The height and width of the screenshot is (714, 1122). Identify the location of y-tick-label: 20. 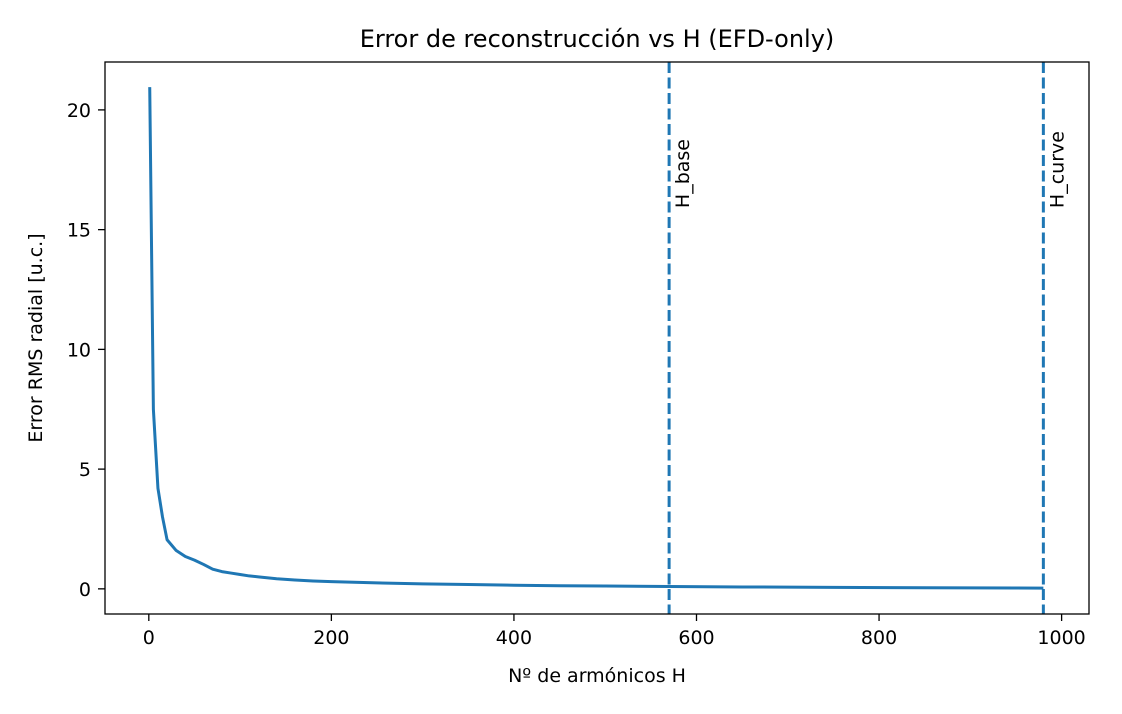
(79, 111).